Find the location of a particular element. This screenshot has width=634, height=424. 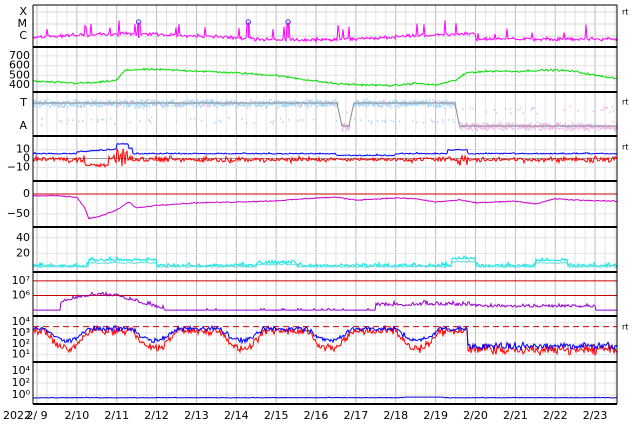

flare-marker is located at coordinates (138, 22).